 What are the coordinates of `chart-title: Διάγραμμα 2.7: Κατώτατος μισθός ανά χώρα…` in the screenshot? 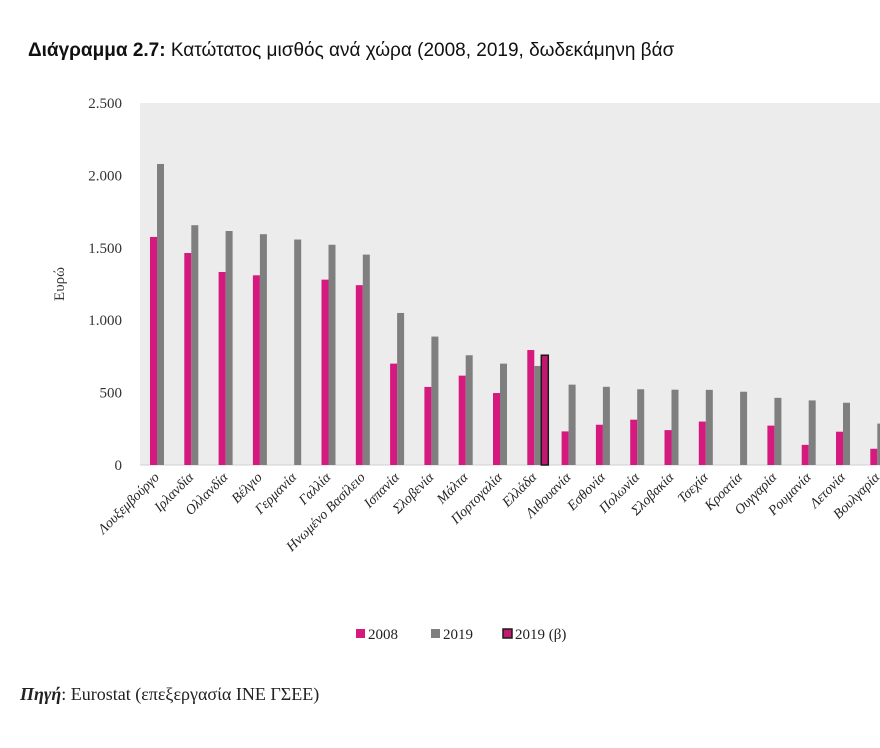 It's located at (351, 51).